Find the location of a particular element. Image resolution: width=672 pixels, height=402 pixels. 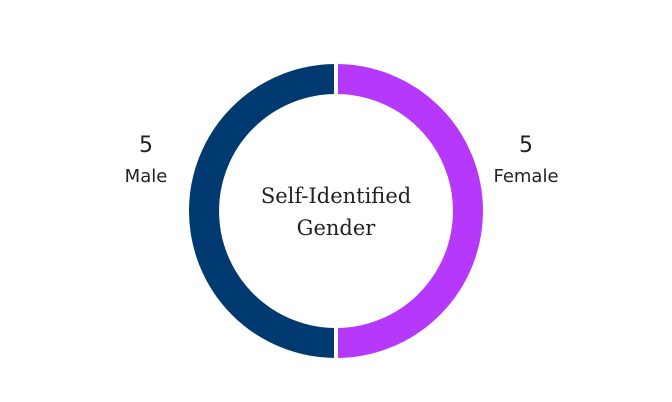

category-label: Male is located at coordinates (146, 176).